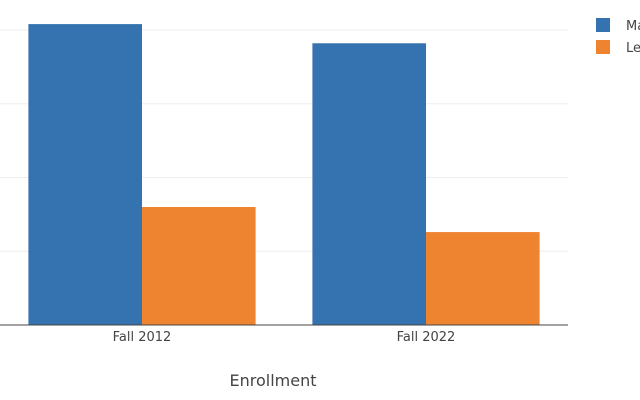  Describe the element at coordinates (483, 278) in the screenshot. I see `bar-series2-cat2` at that location.